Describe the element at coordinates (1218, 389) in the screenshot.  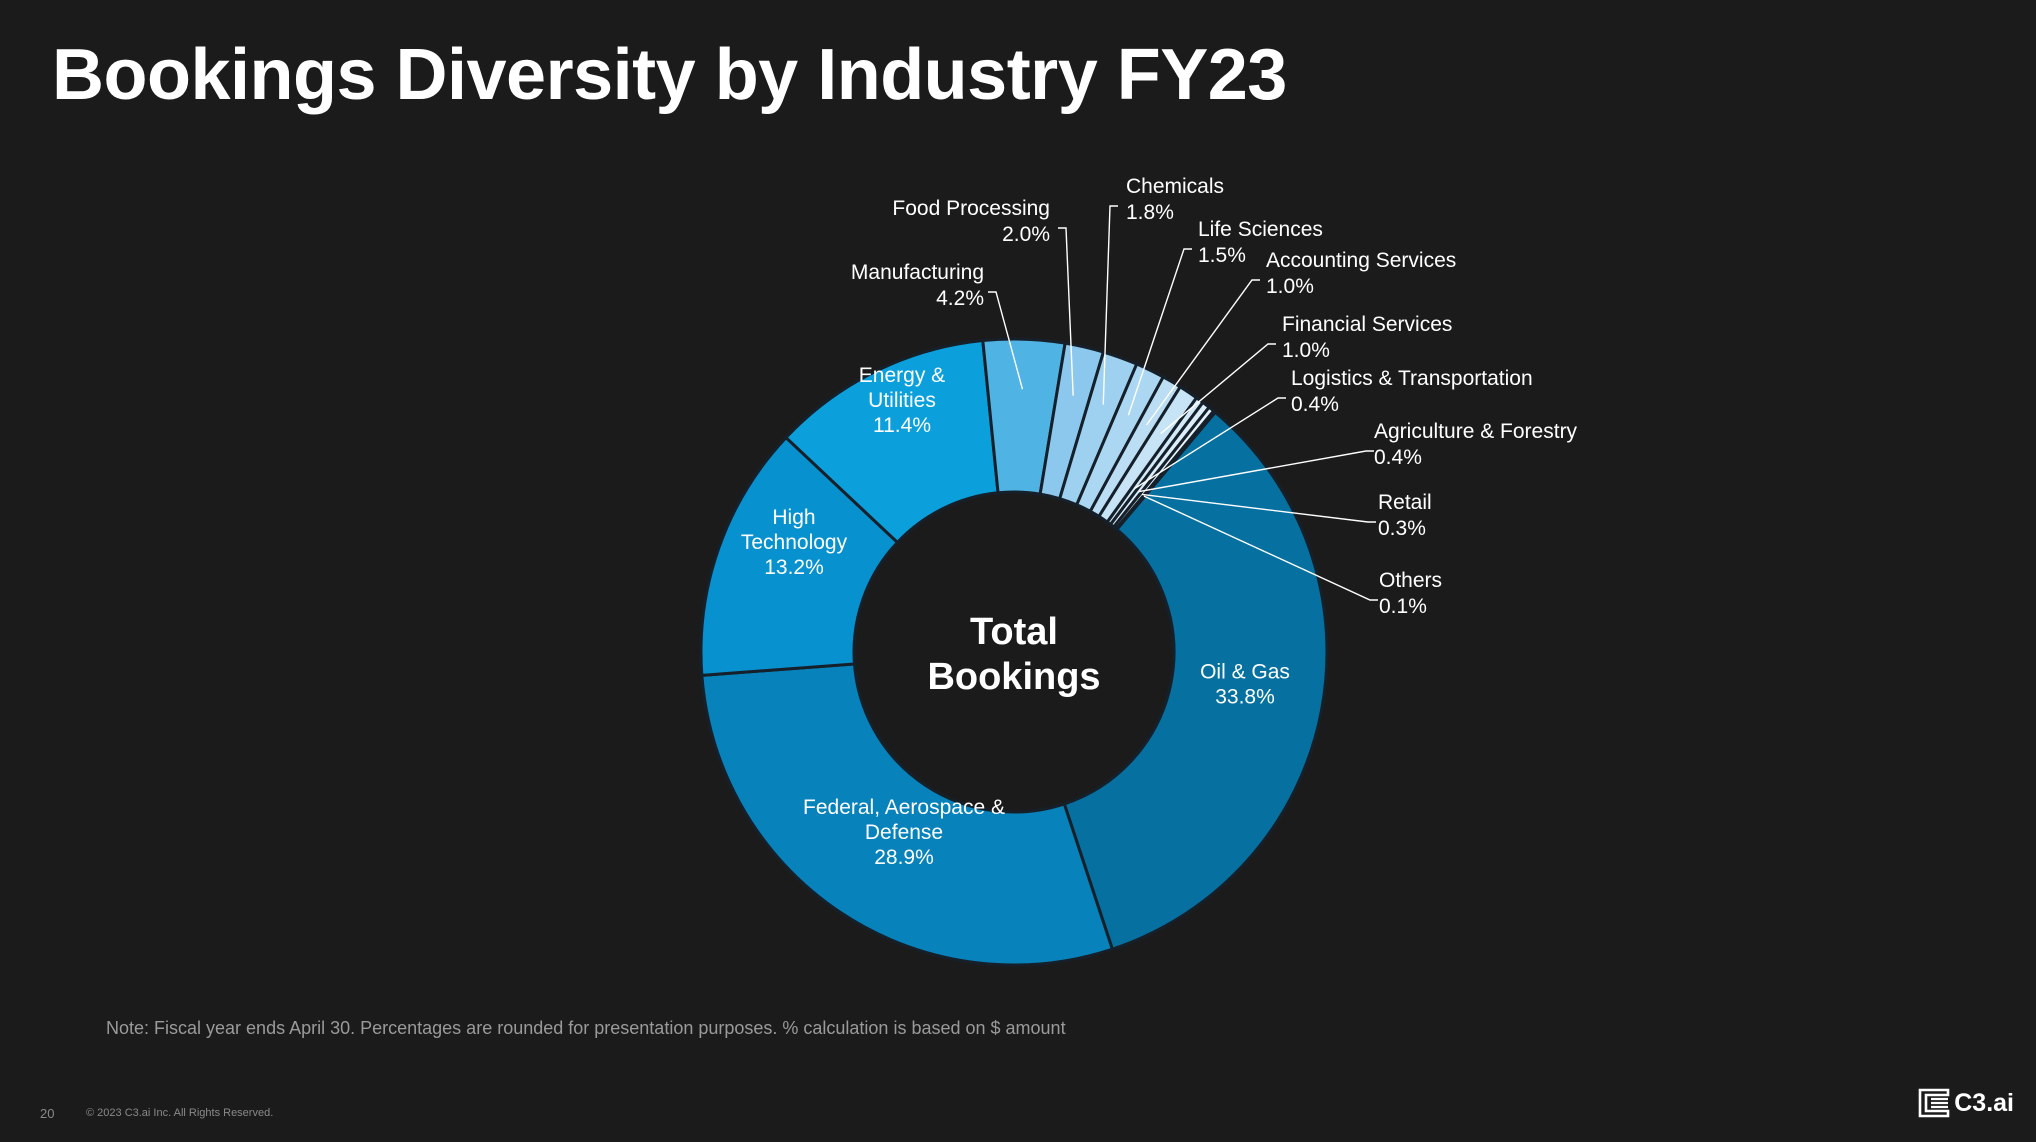
I see `leader-line-financial-services` at that location.